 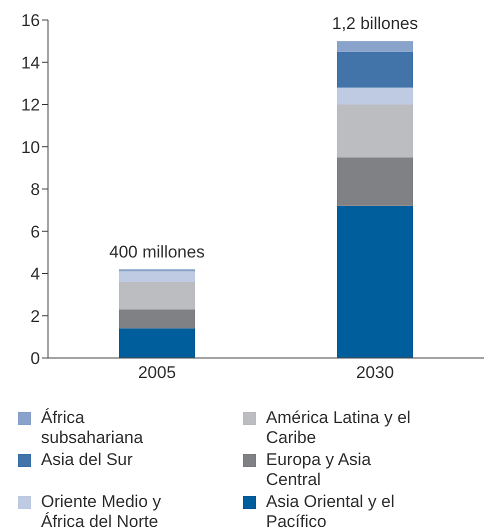 What do you see at coordinates (35, 316) in the screenshot?
I see `y-tick-label: 2` at bounding box center [35, 316].